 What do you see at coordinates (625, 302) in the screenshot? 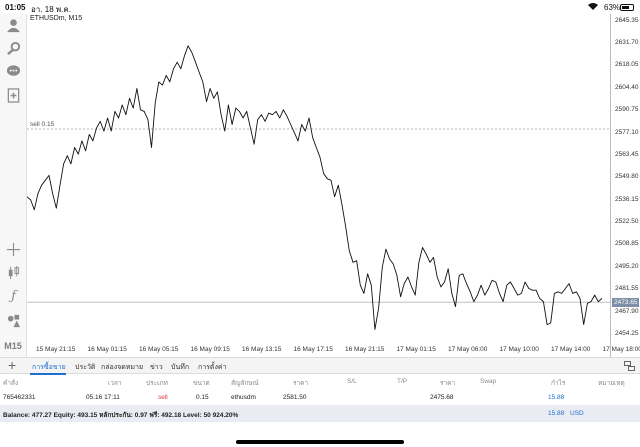
I see `current-price-tag: 2473.65` at bounding box center [625, 302].